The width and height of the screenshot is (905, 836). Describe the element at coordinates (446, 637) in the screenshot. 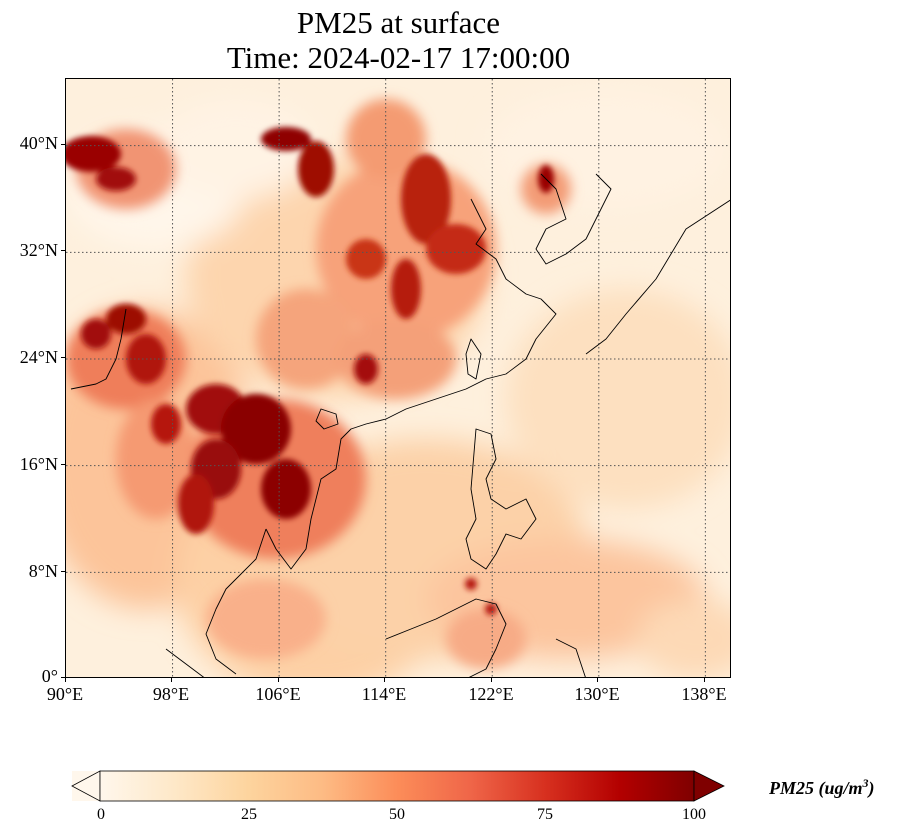

I see `borneo-coast` at that location.